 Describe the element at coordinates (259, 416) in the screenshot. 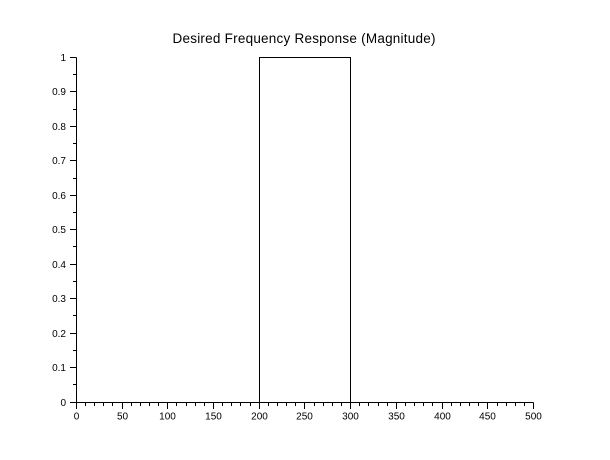

I see `svg-text: 200` at that location.